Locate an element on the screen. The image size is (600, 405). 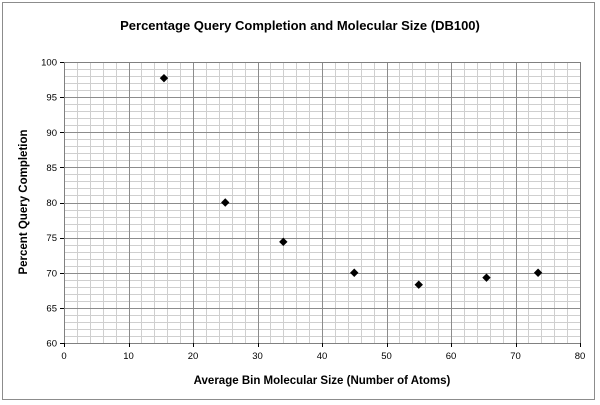
y-tick-label: 60 is located at coordinates (51, 344).